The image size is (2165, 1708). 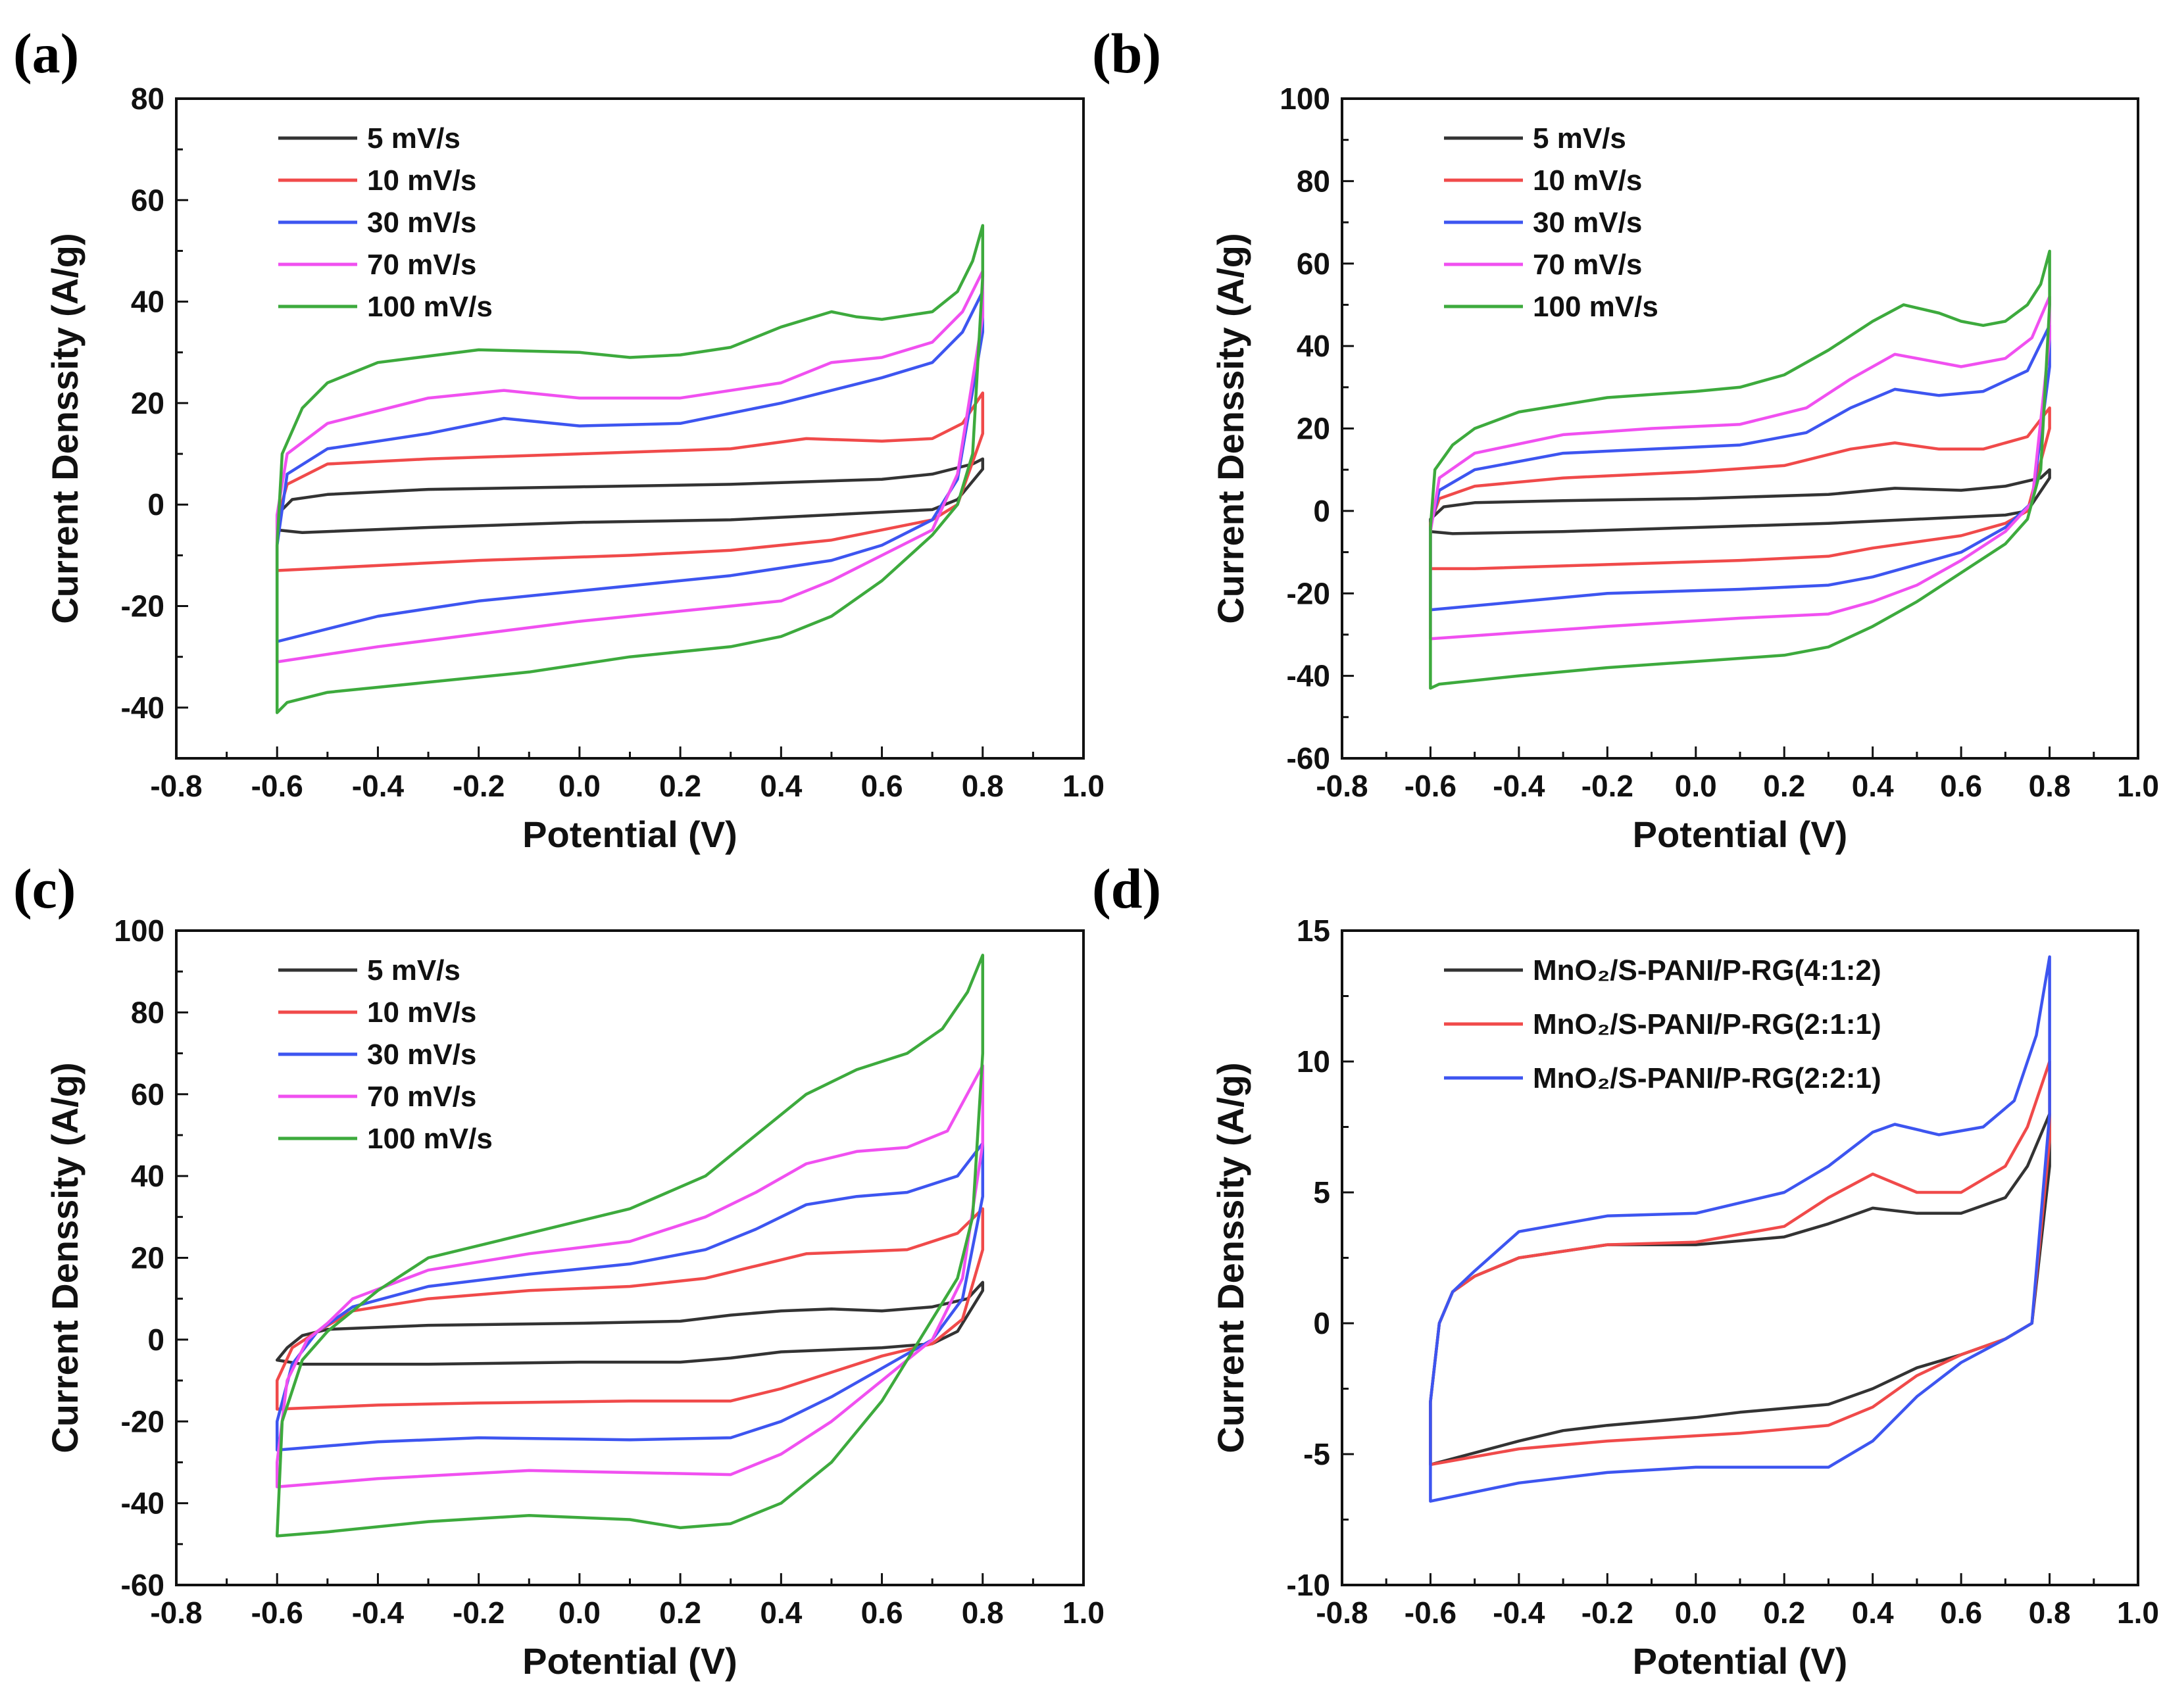 I want to click on y-tick-label: 5, so click(x=1321, y=1192).